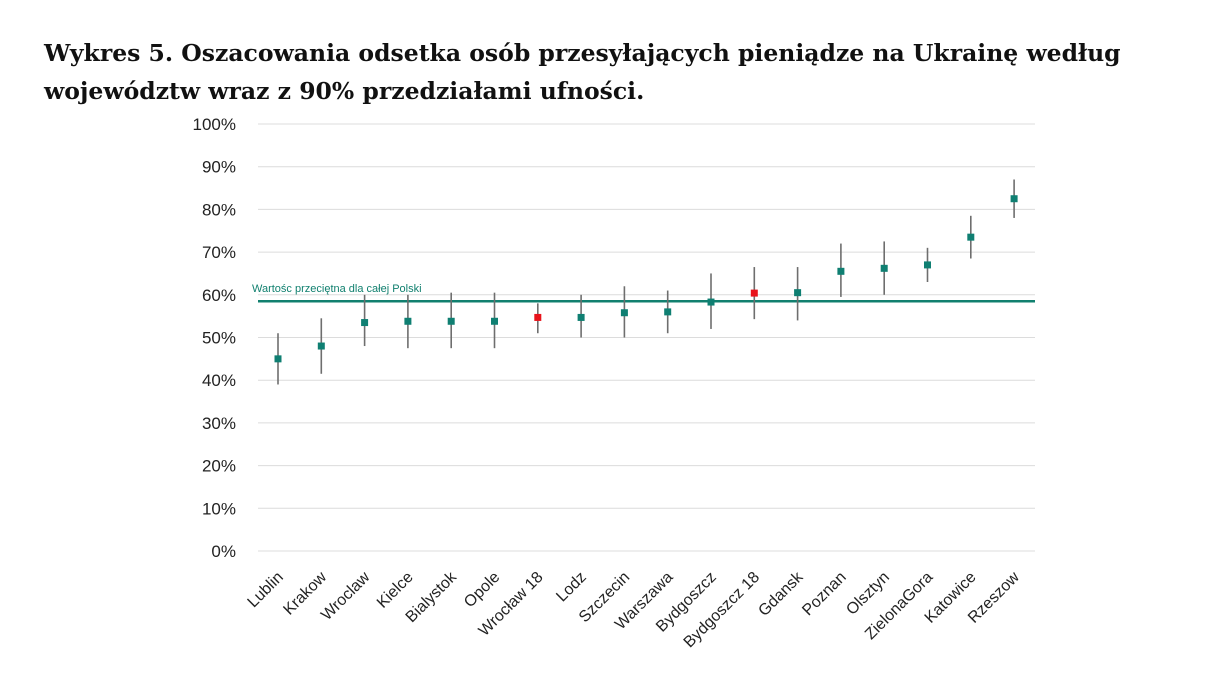  I want to click on reference-line-label: Wartośc przeciętna dla całej Polski, so click(337, 289).